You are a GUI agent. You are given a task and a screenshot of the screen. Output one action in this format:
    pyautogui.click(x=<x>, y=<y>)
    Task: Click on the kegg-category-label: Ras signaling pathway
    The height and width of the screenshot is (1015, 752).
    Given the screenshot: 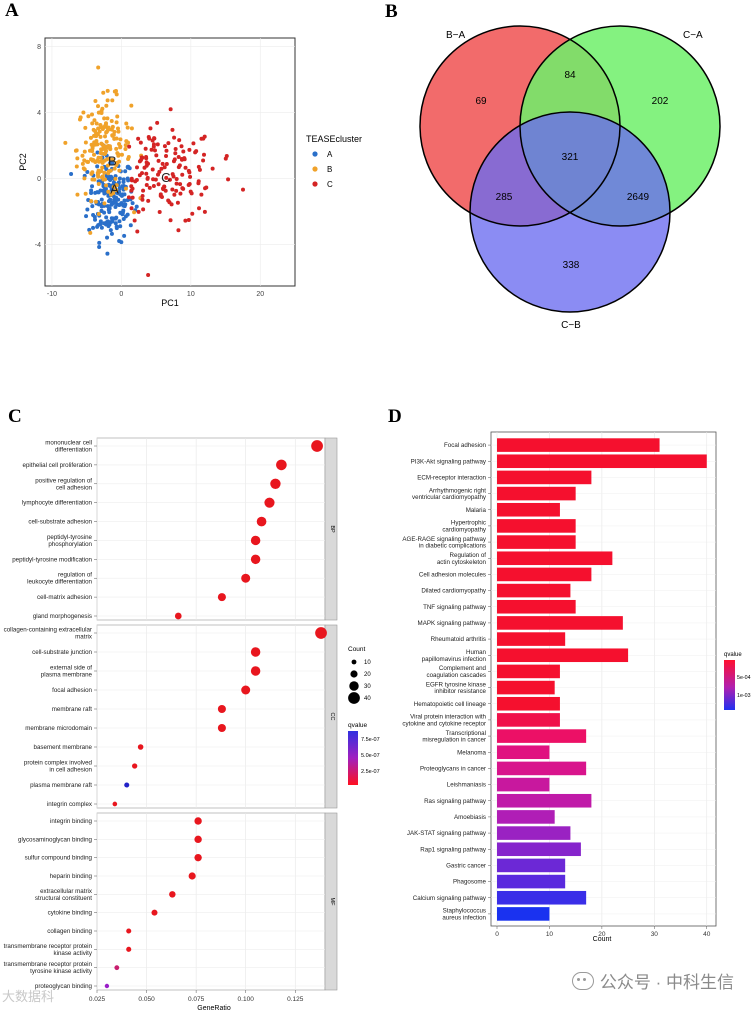 What is the action you would take?
    pyautogui.click(x=455, y=801)
    